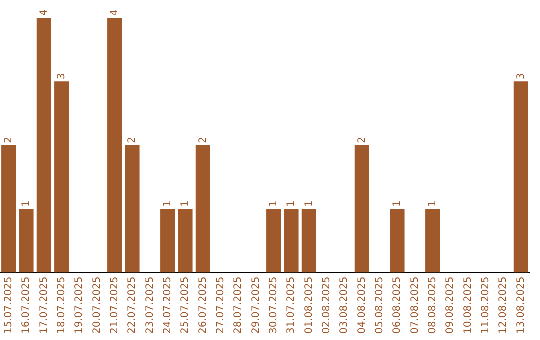  What do you see at coordinates (97, 305) in the screenshot?
I see `x-tick-label: 20.07.2025` at bounding box center [97, 305].